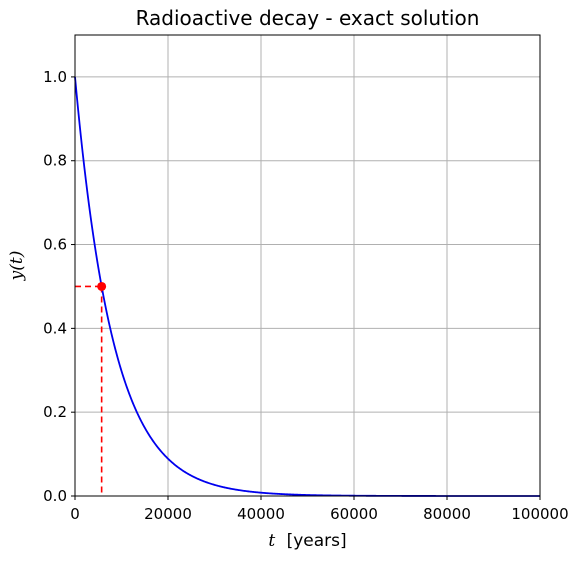  I want to click on x-axis-unit: [years], so click(317, 541).